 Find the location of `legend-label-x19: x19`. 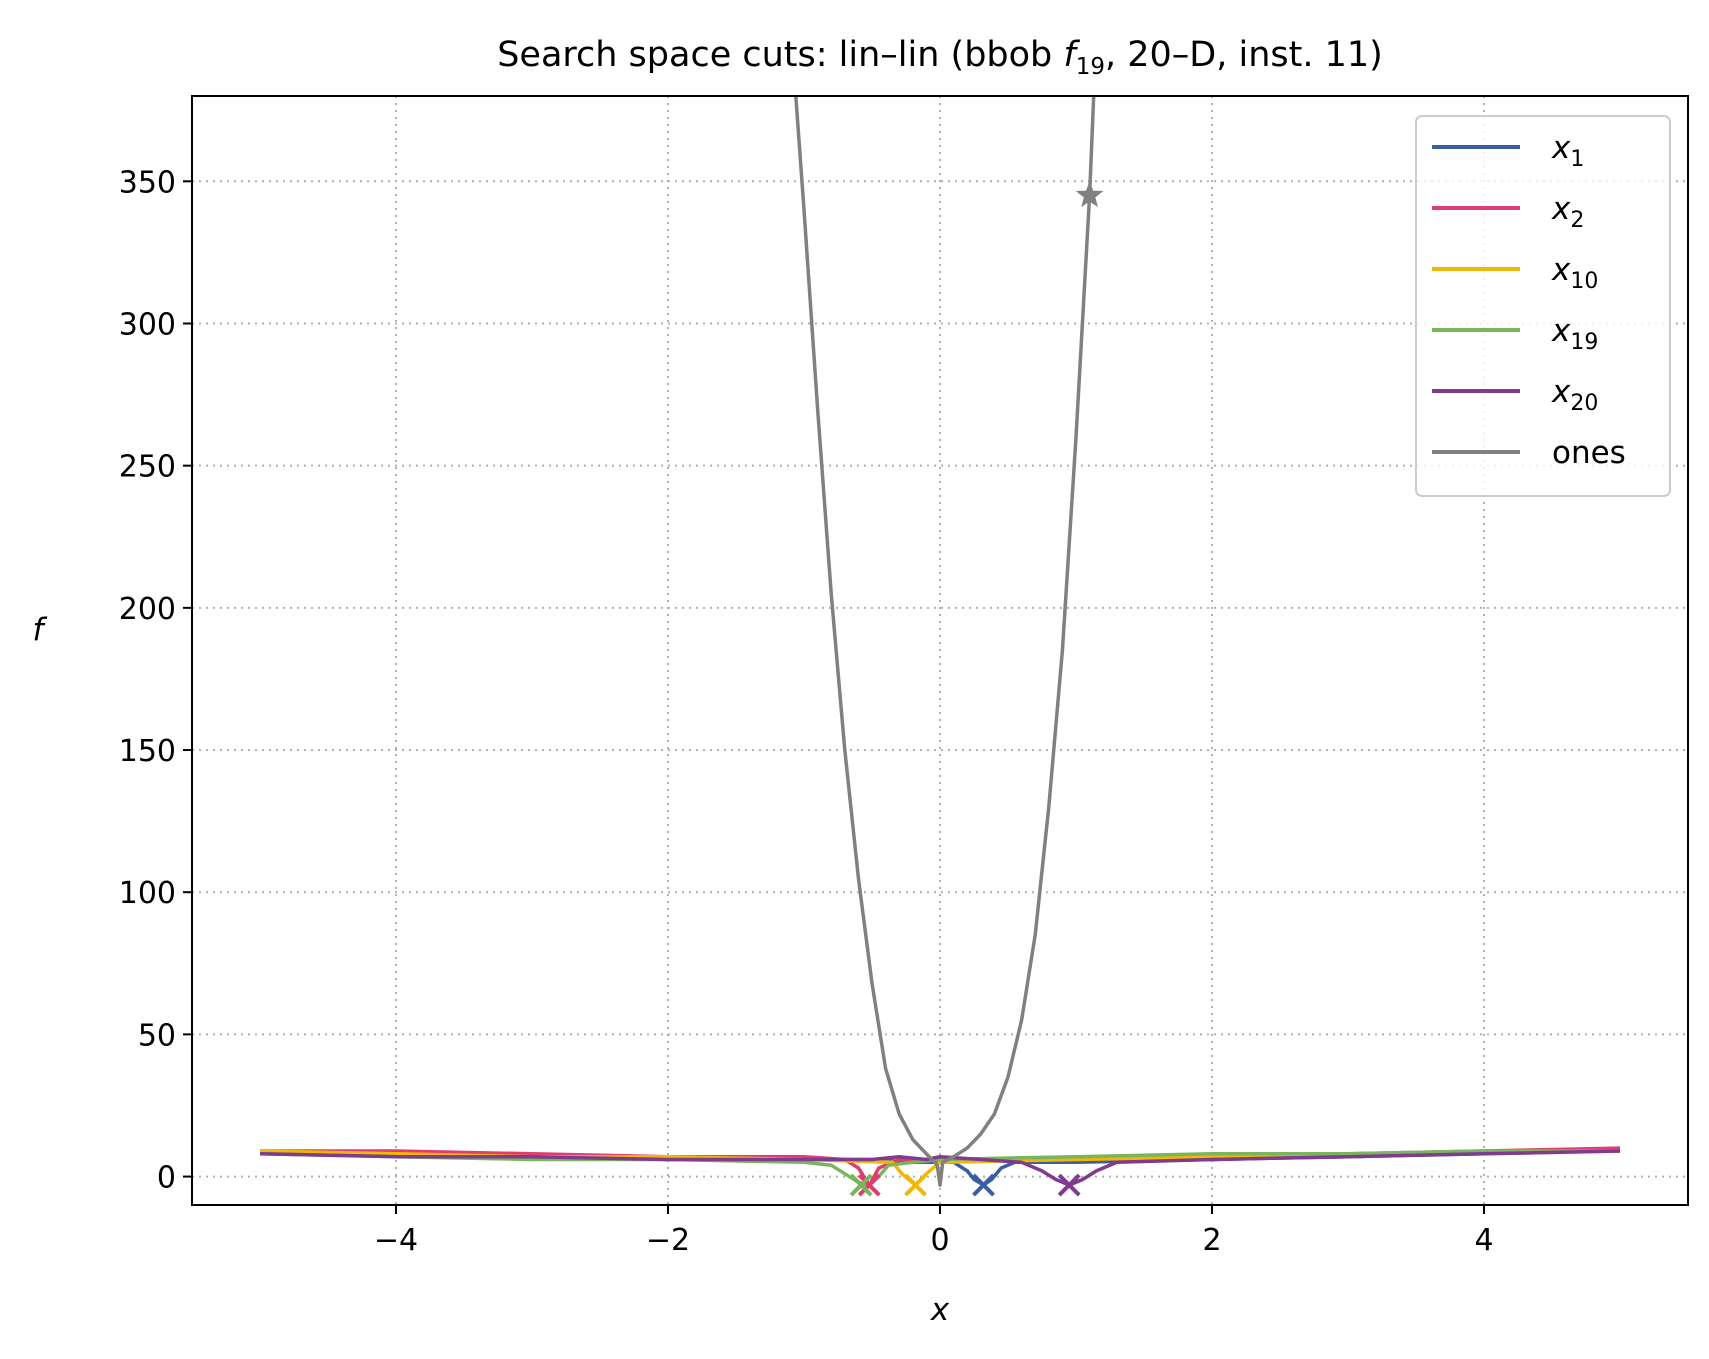

legend-label-x19: x19 is located at coordinates (1574, 334).